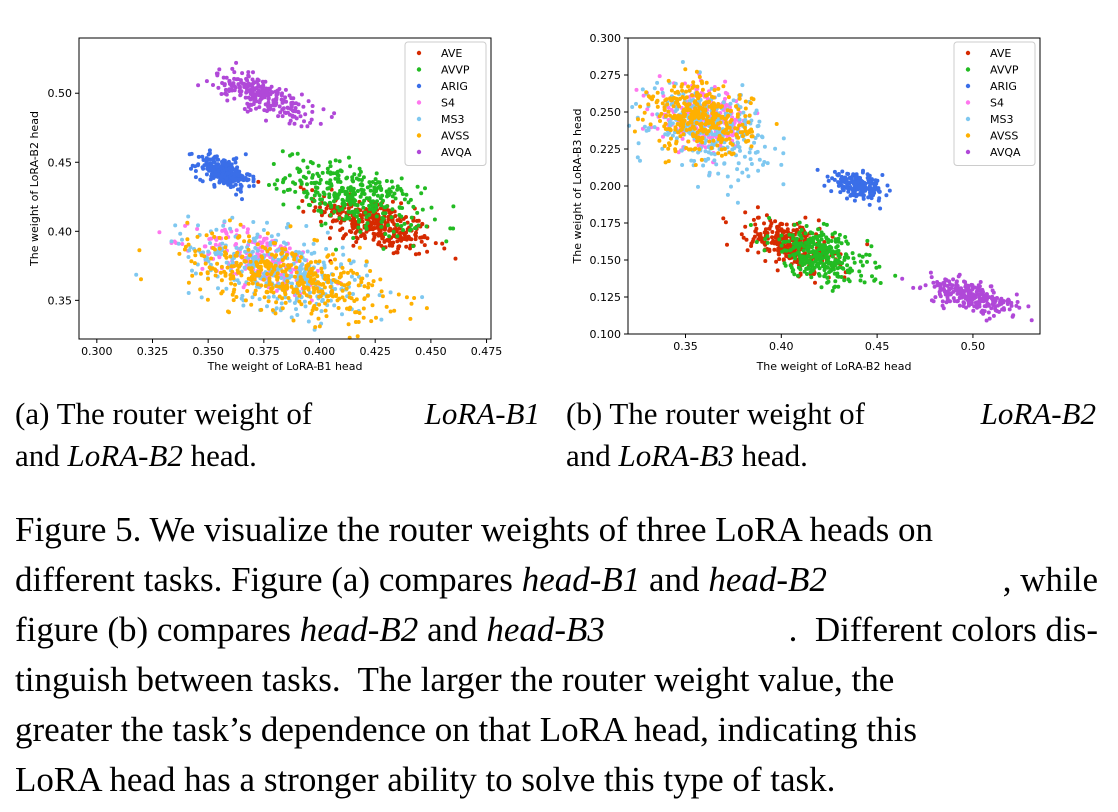 The image size is (1118, 812). Describe the element at coordinates (592, 455) in the screenshot. I see `caption-b-text: and` at that location.